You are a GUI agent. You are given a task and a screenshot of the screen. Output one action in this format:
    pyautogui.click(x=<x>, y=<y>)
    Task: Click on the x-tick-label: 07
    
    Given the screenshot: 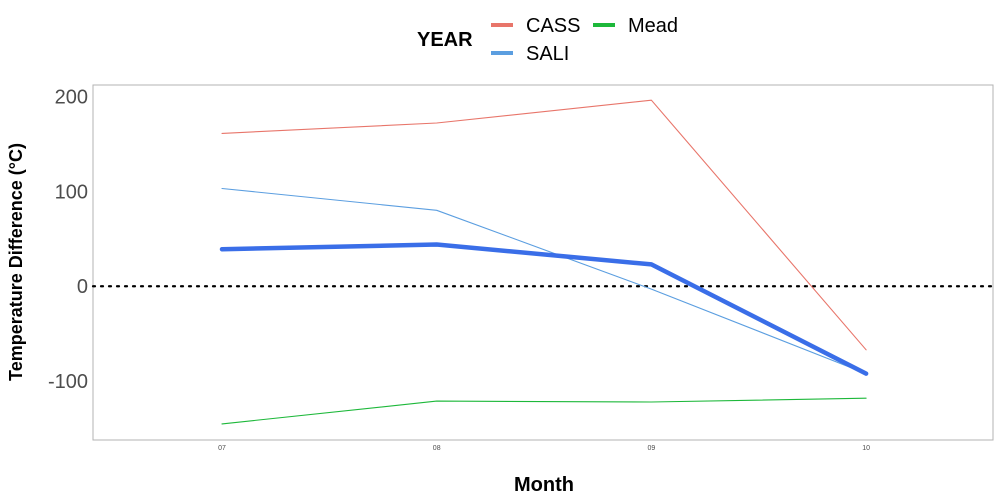 What is the action you would take?
    pyautogui.click(x=222, y=448)
    